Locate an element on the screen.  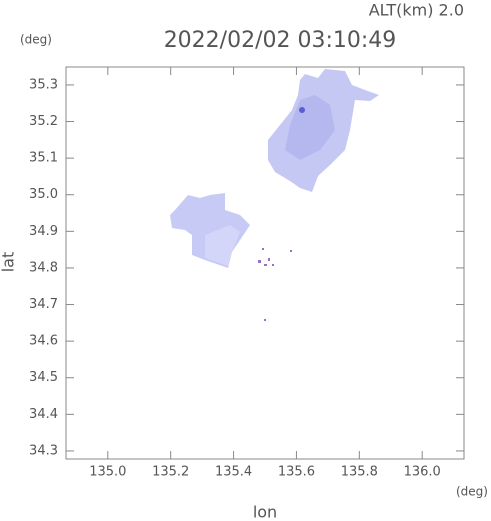
x-tick-label: 135.0 is located at coordinates (107, 472).